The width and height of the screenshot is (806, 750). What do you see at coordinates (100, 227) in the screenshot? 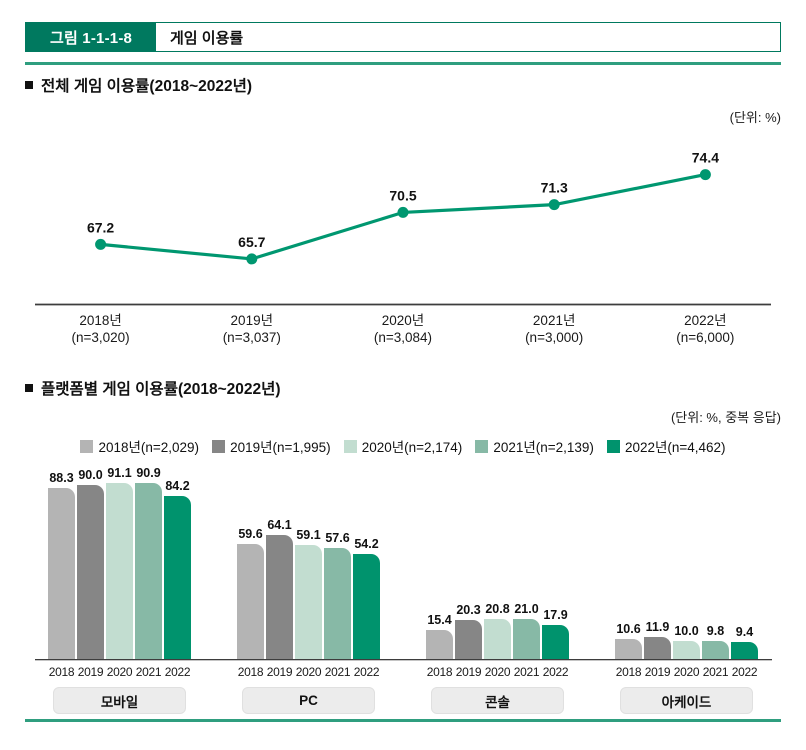
I see `data-point-label: 67.2` at bounding box center [100, 227].